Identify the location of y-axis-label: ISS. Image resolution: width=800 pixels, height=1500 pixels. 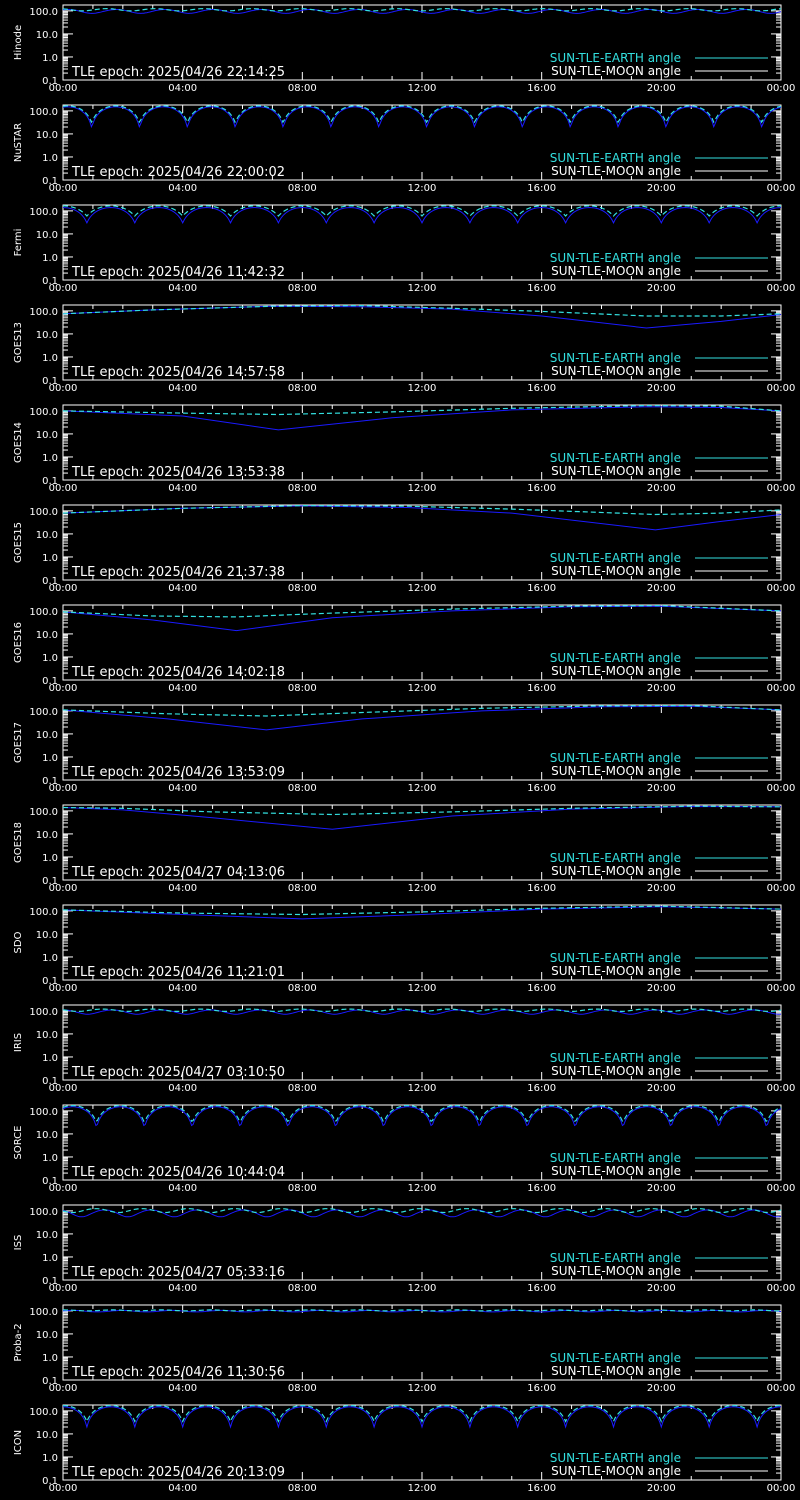
(18, 1243).